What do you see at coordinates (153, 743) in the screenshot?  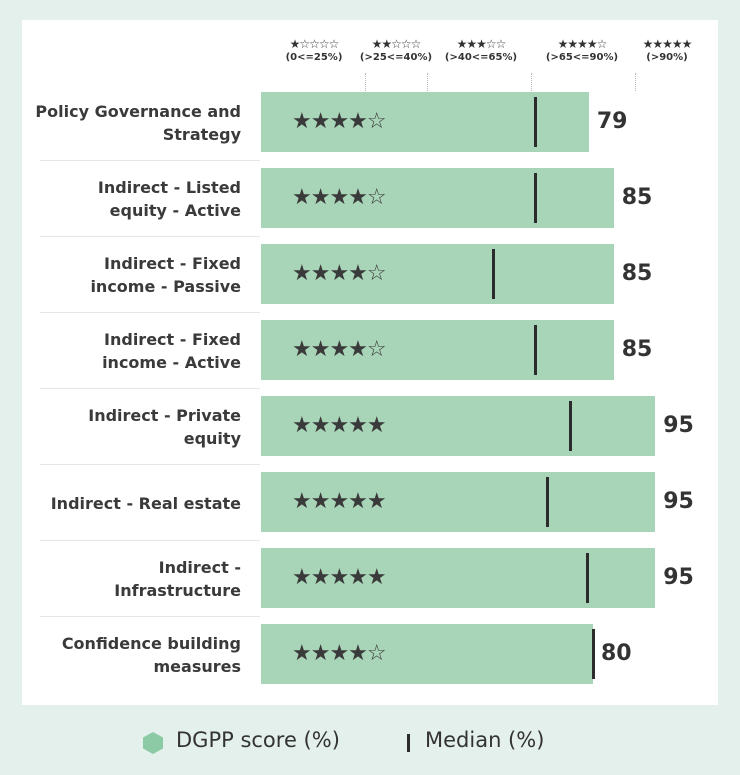 I see `legend-hexagon-icon` at bounding box center [153, 743].